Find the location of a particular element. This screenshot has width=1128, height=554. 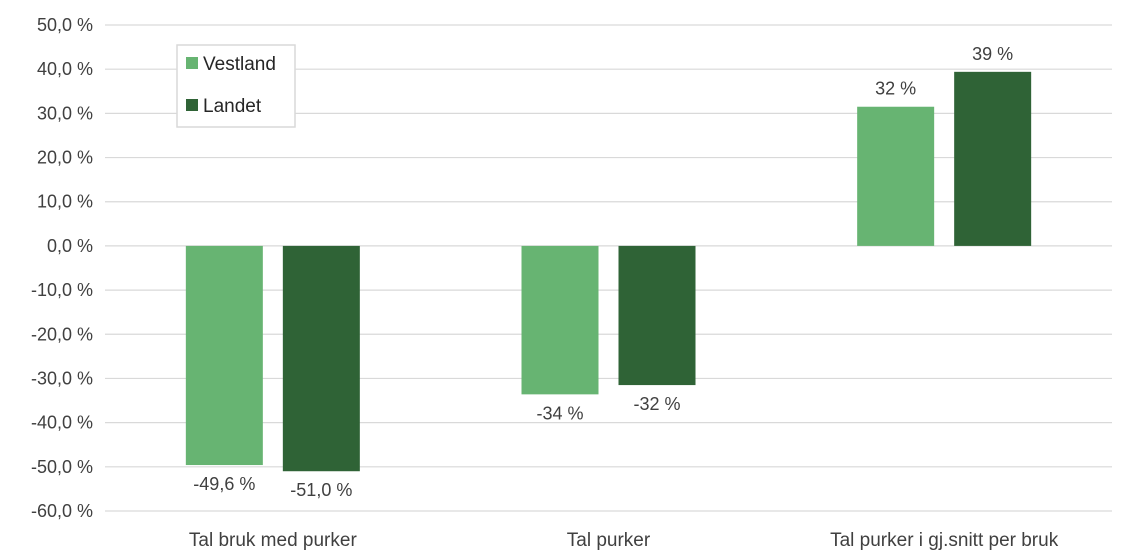

category-label: Tal purker i gj.snitt per bruk is located at coordinates (944, 540).